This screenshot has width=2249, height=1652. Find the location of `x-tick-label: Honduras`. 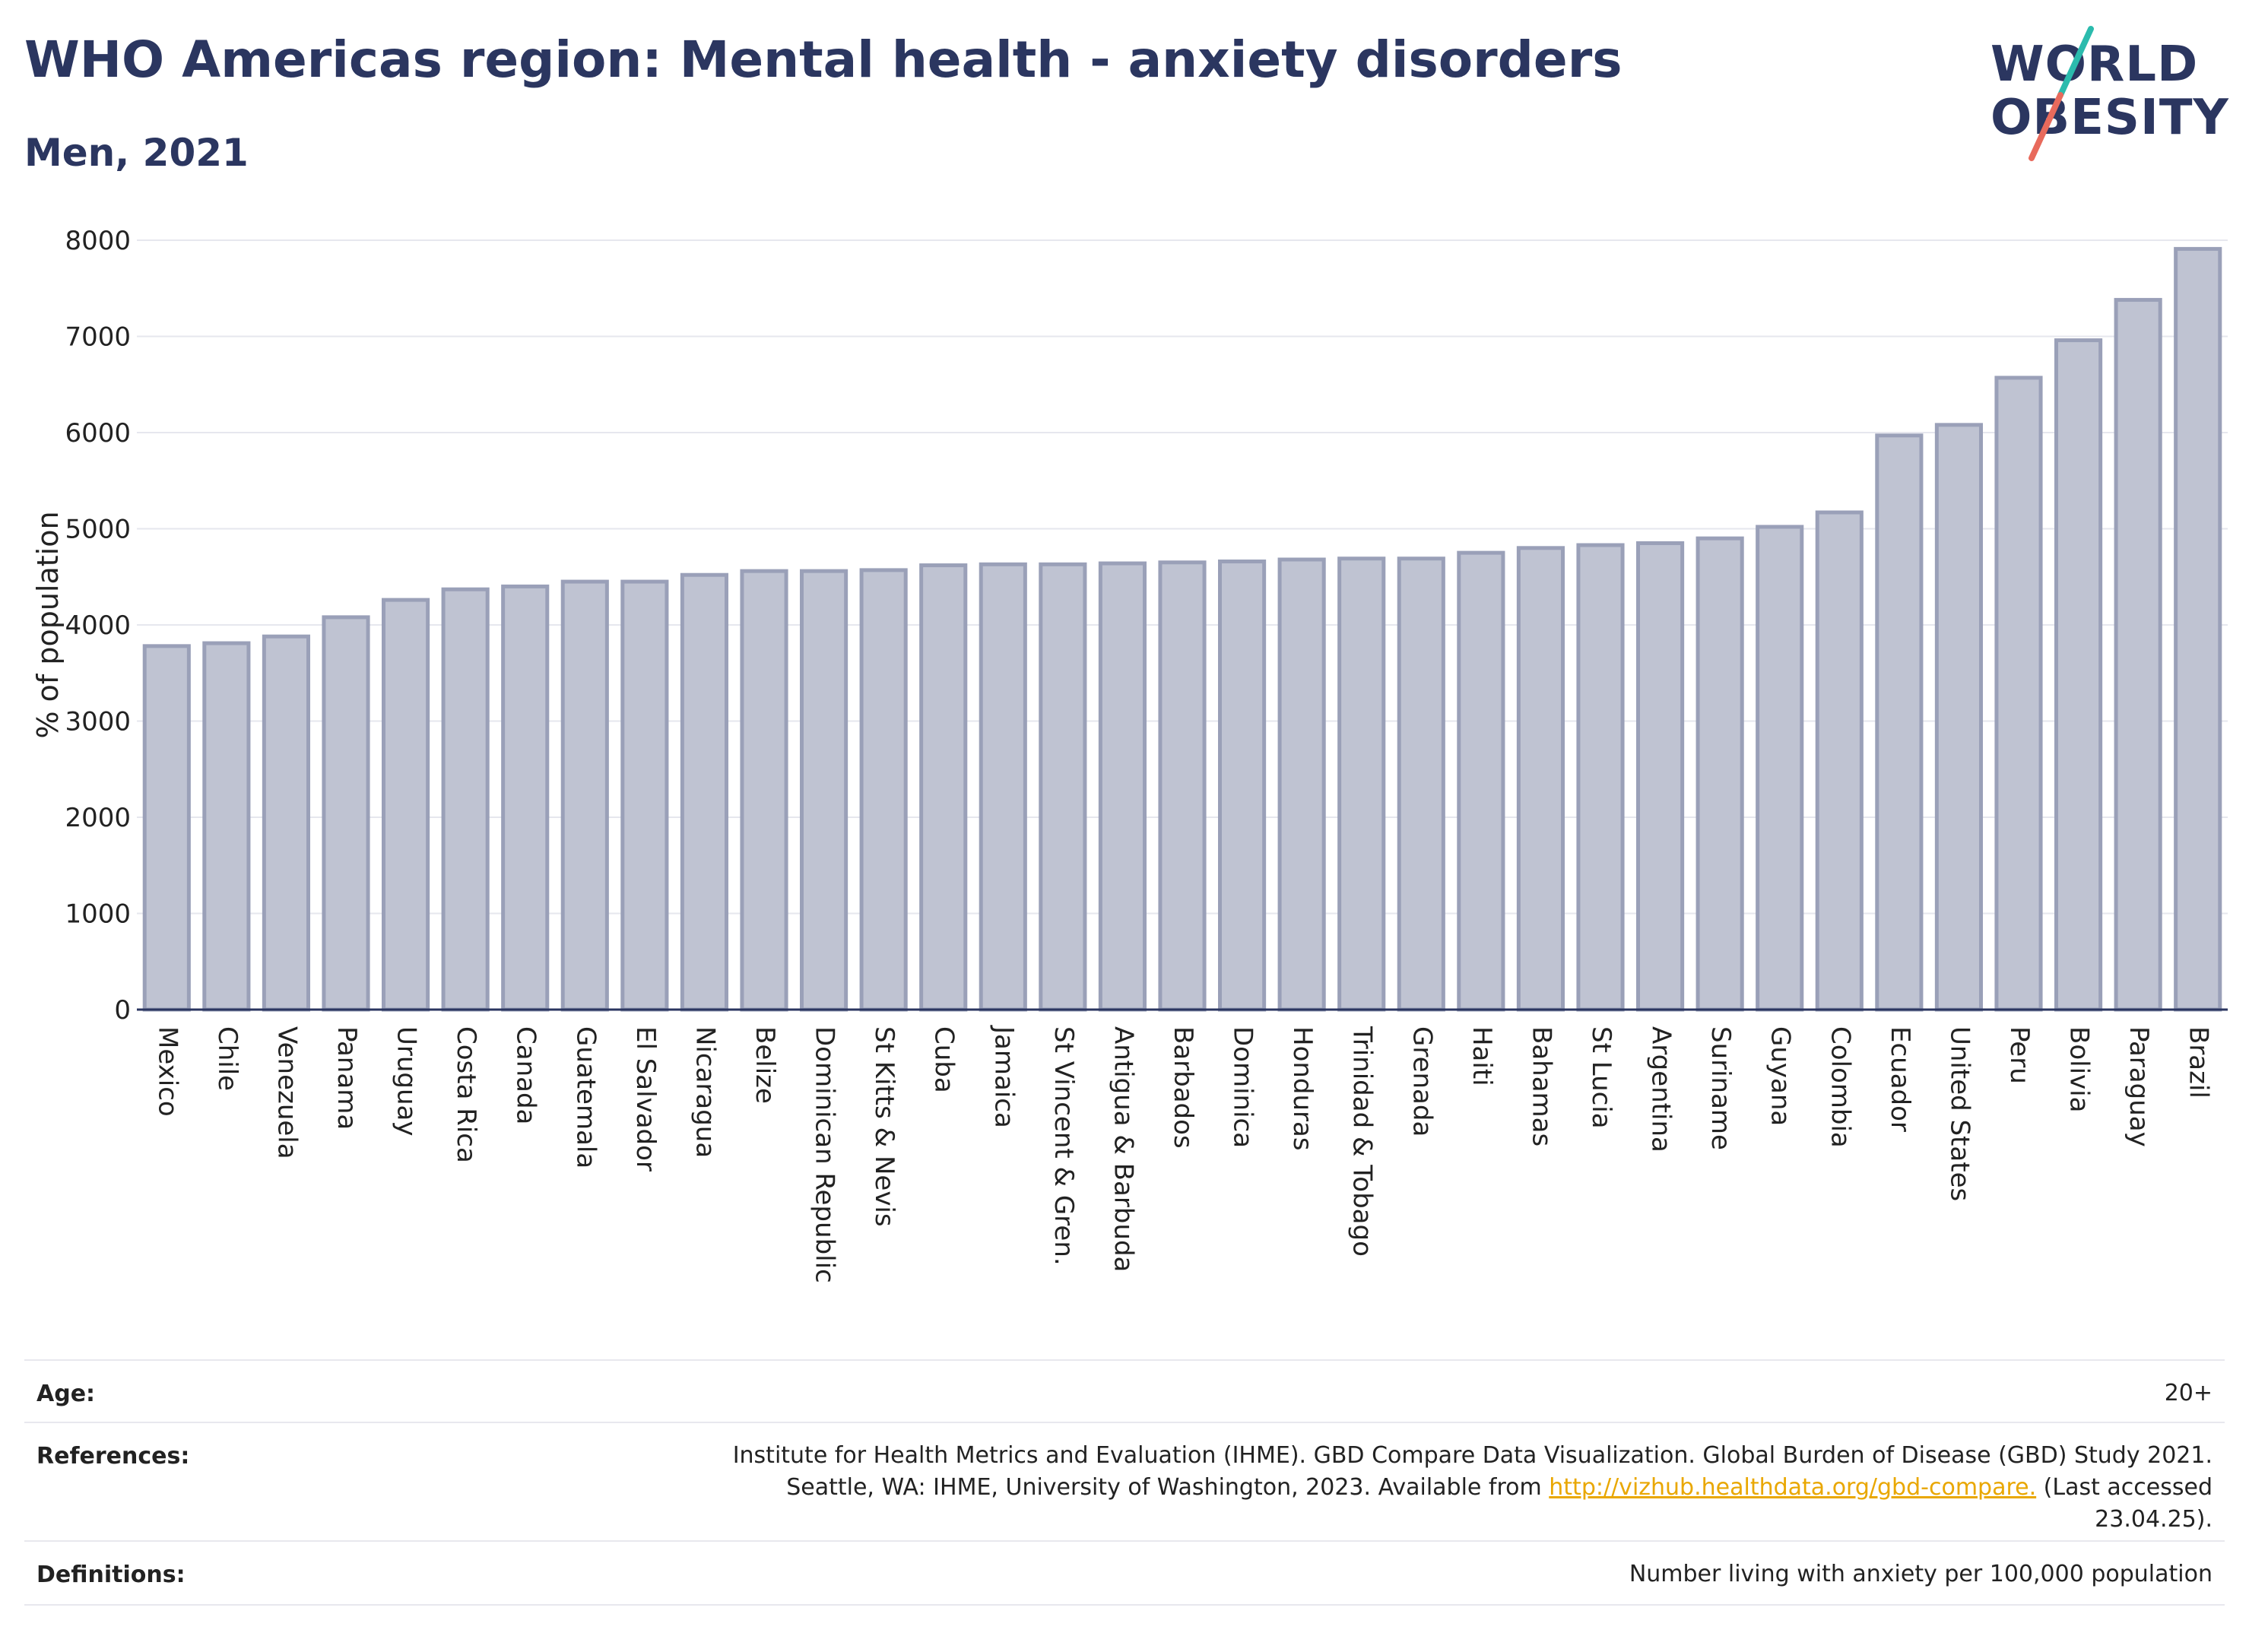

x-tick-label: Honduras is located at coordinates (1302, 1088).